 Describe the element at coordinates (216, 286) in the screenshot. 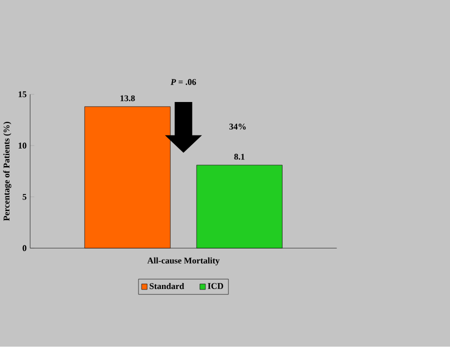

I see `legend-label: ICD` at that location.